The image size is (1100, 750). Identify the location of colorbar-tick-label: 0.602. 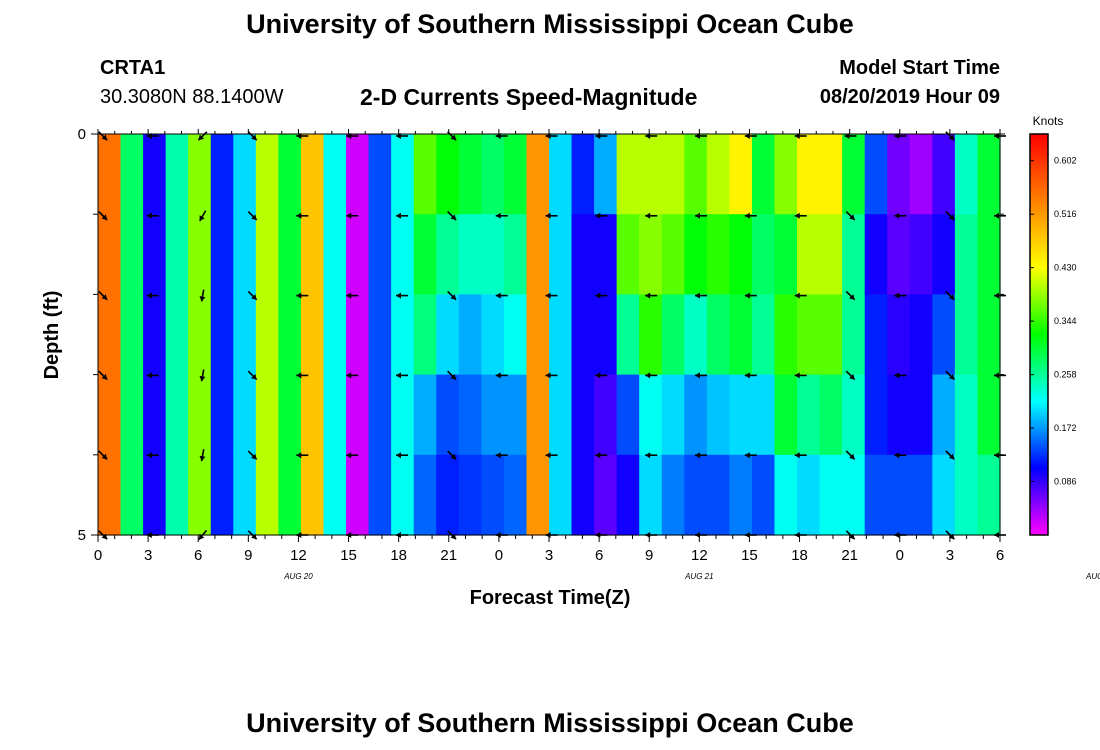
(1065, 161).